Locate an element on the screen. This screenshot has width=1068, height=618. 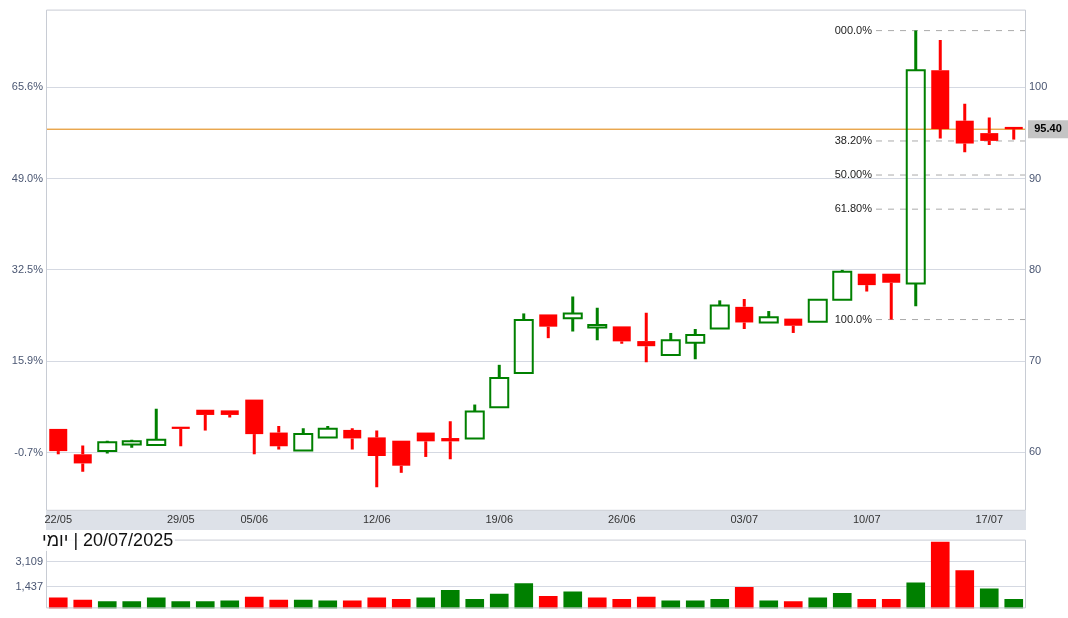
x-tick-label: 05/06 is located at coordinates (254, 519).